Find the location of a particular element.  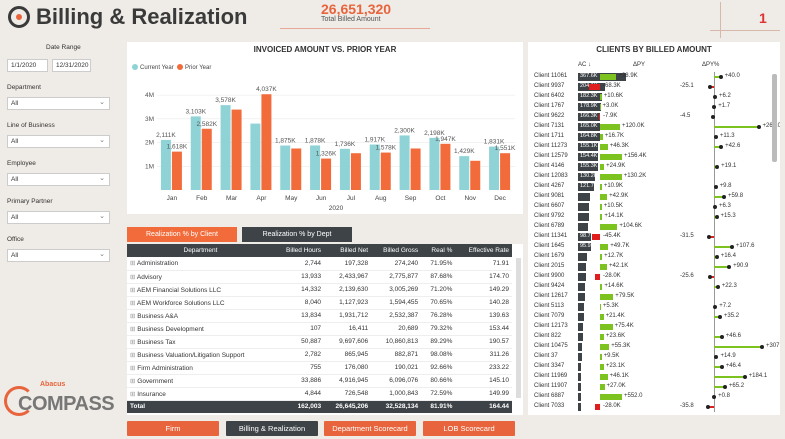

client-row: Client 7033 -28.0K -35.8 is located at coordinates (650, 407).